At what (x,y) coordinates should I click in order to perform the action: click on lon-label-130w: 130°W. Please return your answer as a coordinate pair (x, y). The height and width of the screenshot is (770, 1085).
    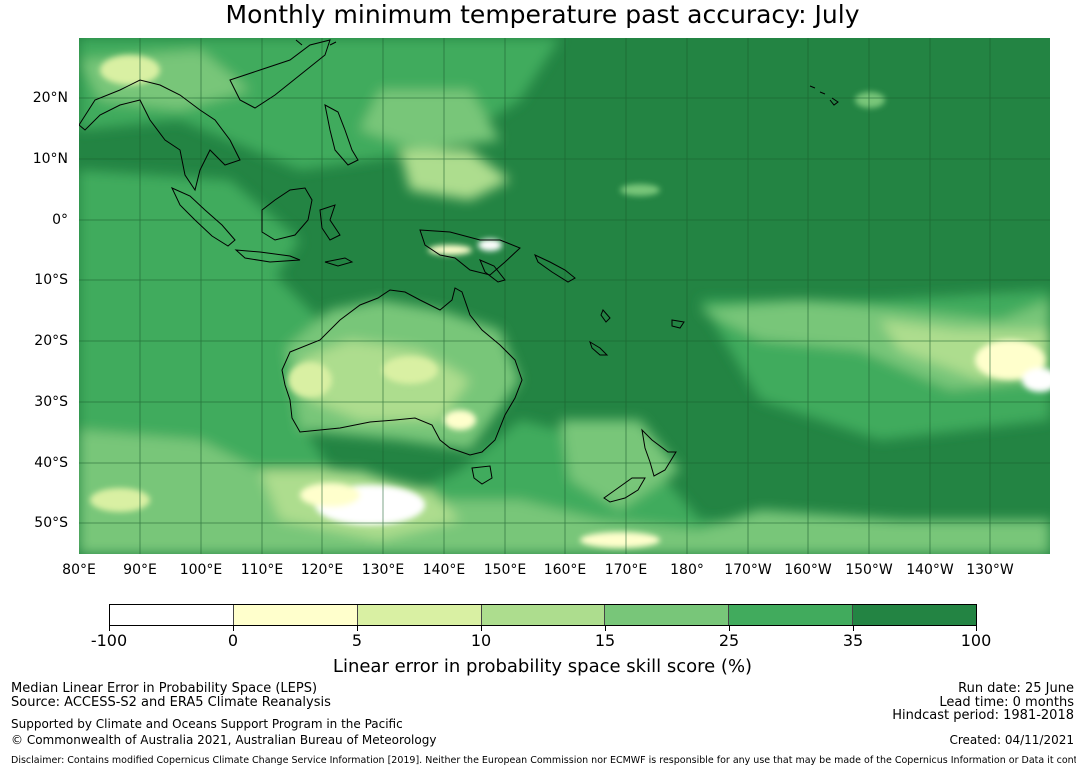
    Looking at the image, I should click on (990, 570).